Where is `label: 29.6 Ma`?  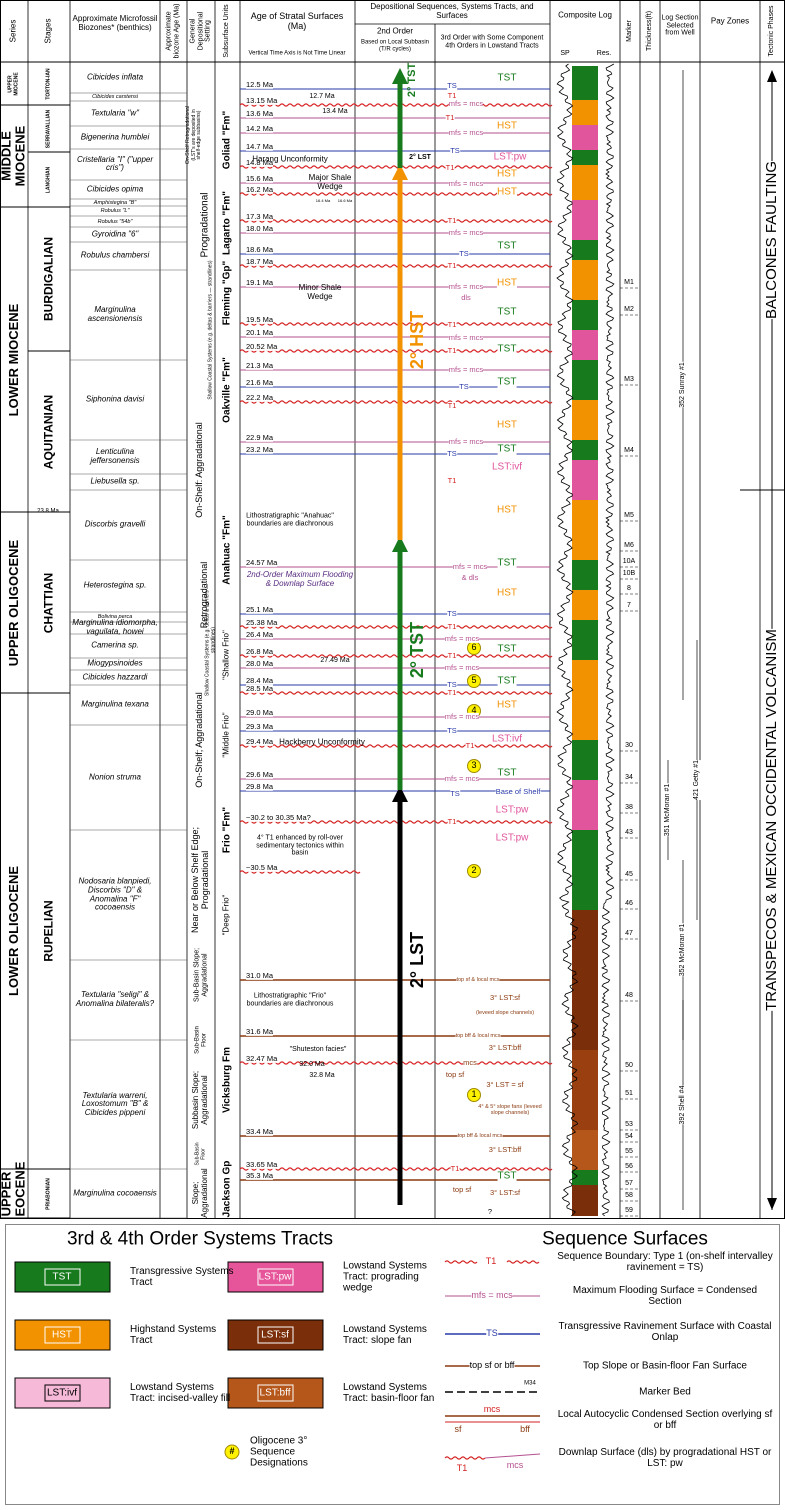
label: 29.6 Ma is located at coordinates (260, 774).